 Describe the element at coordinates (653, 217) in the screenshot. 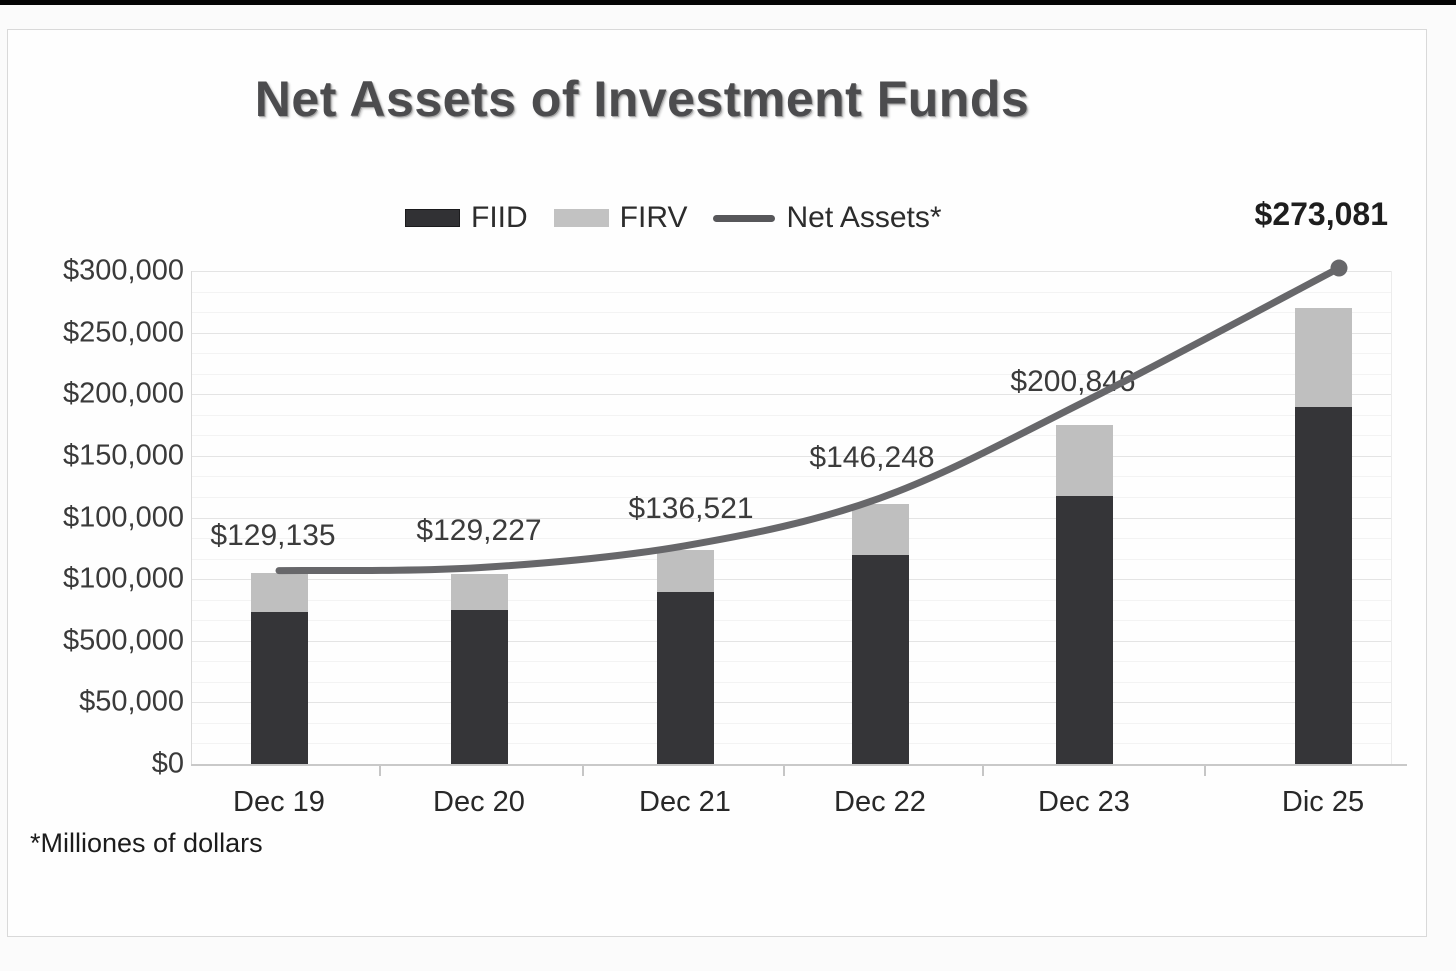

I see `legend-label-firv: FIRV` at that location.